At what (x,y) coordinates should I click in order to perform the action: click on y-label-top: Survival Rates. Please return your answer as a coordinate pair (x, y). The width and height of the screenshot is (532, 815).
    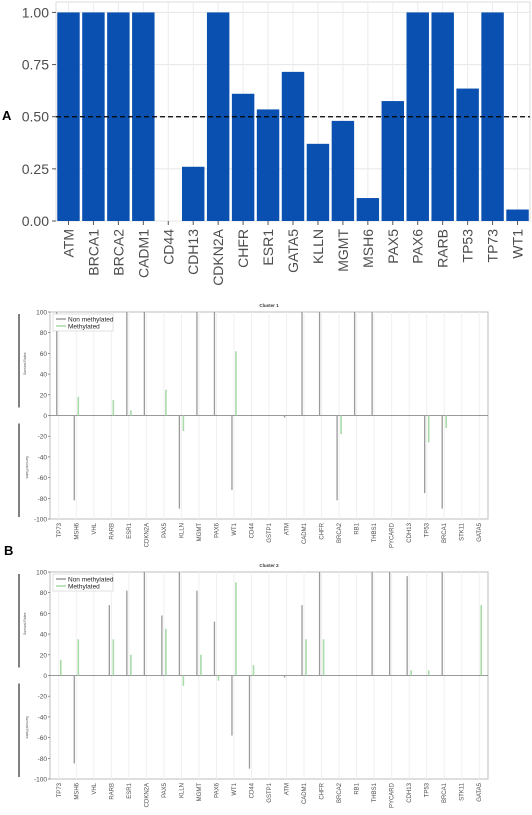
    Looking at the image, I should click on (25, 623).